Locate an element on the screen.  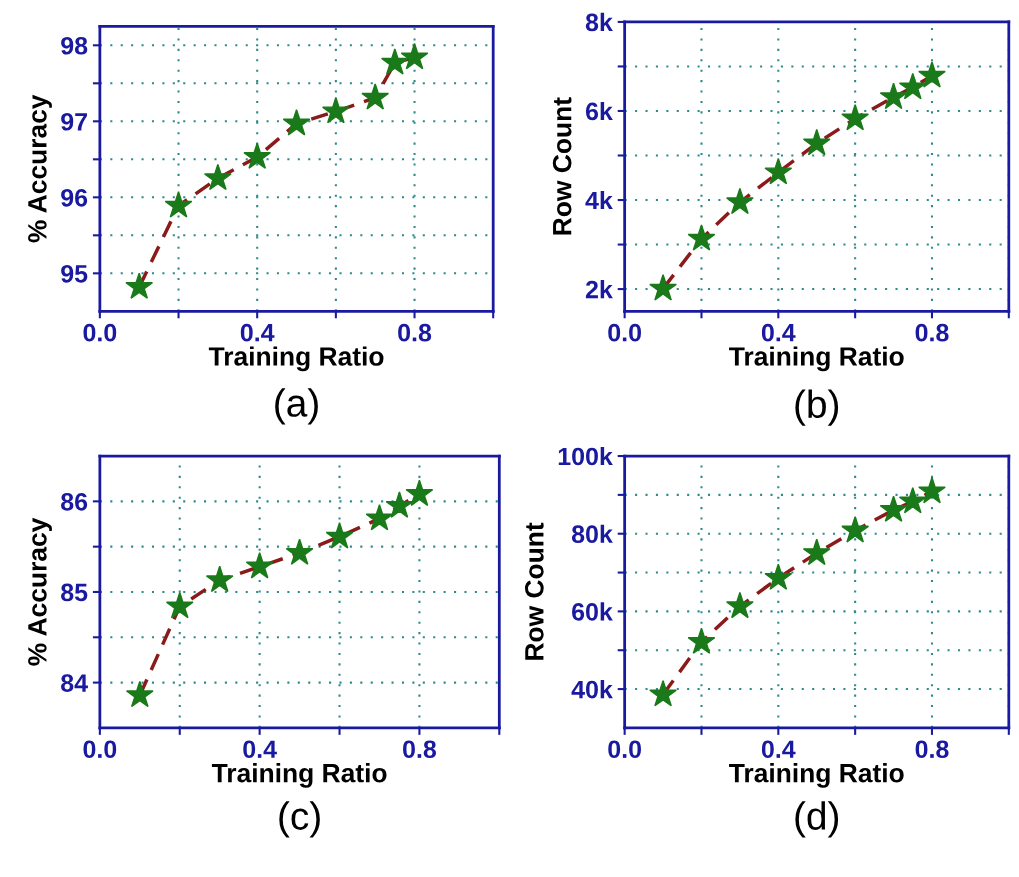
y-tick-label: 60k is located at coordinates (592, 611).